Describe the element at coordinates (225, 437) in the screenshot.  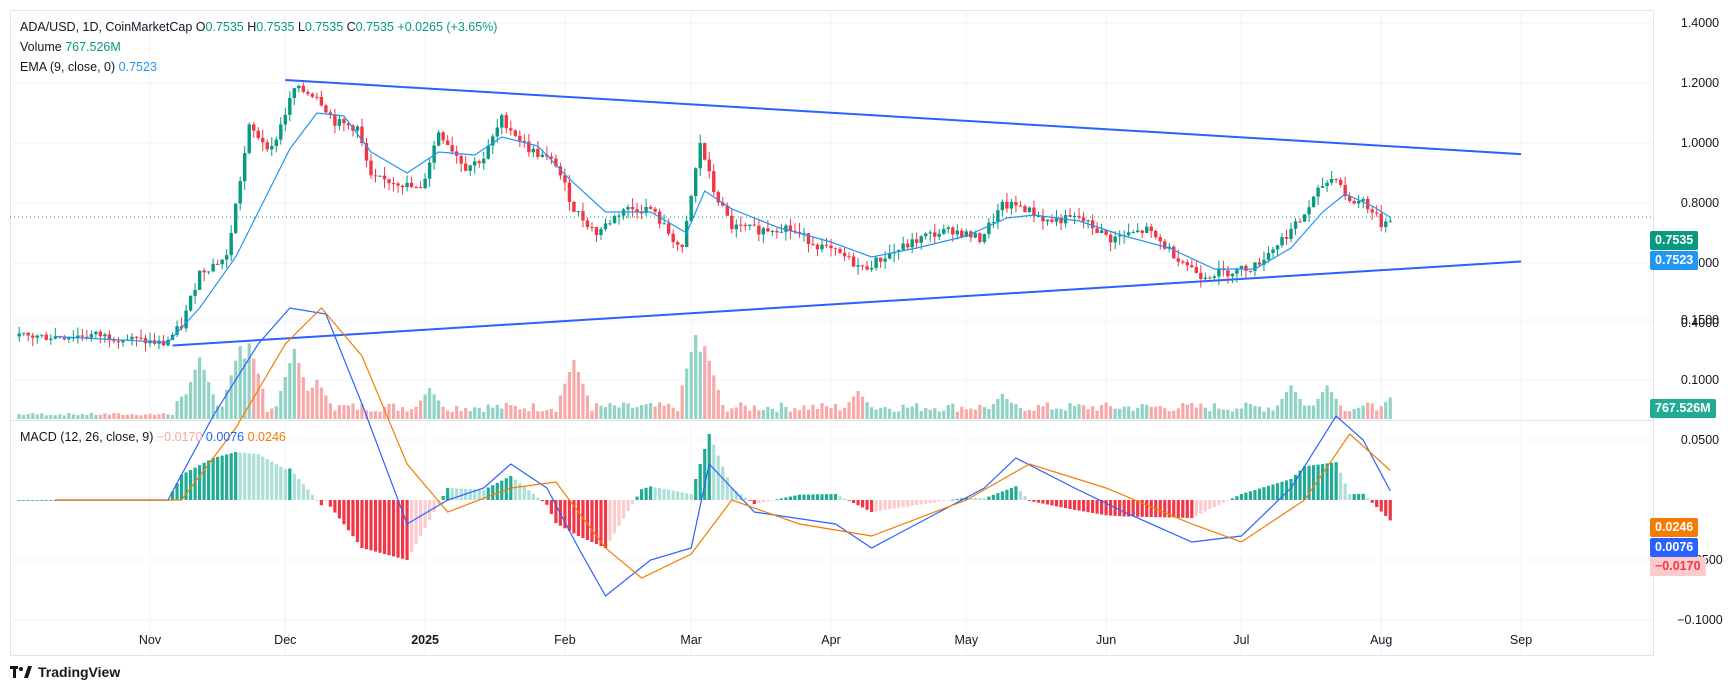
I see `macd-line-value: 0.0076` at that location.